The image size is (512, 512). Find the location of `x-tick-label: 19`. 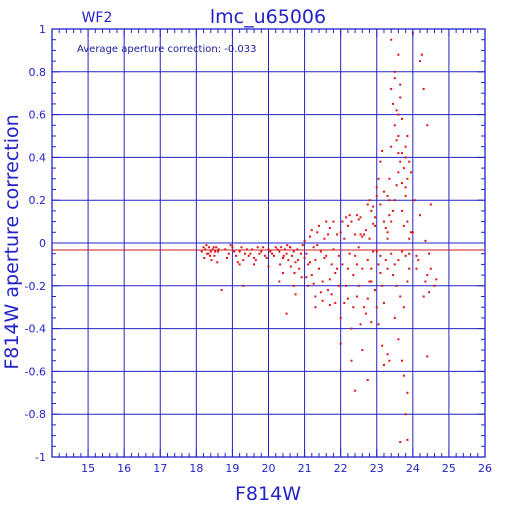

x-tick-label: 19 is located at coordinates (232, 468).